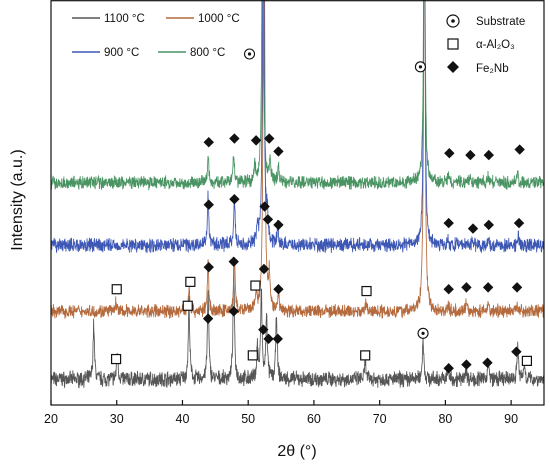 This screenshot has width=550, height=467. I want to click on alumina-legend-icon, so click(453, 44).